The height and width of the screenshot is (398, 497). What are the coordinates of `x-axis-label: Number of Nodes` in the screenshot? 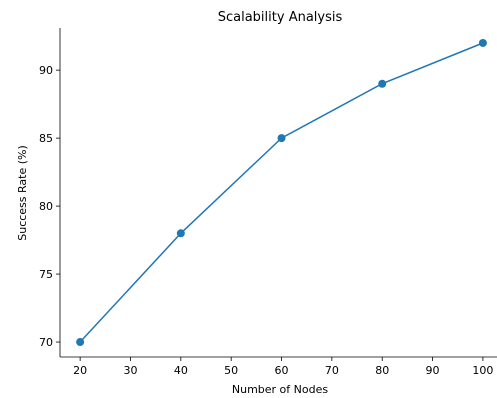 It's located at (280, 389).